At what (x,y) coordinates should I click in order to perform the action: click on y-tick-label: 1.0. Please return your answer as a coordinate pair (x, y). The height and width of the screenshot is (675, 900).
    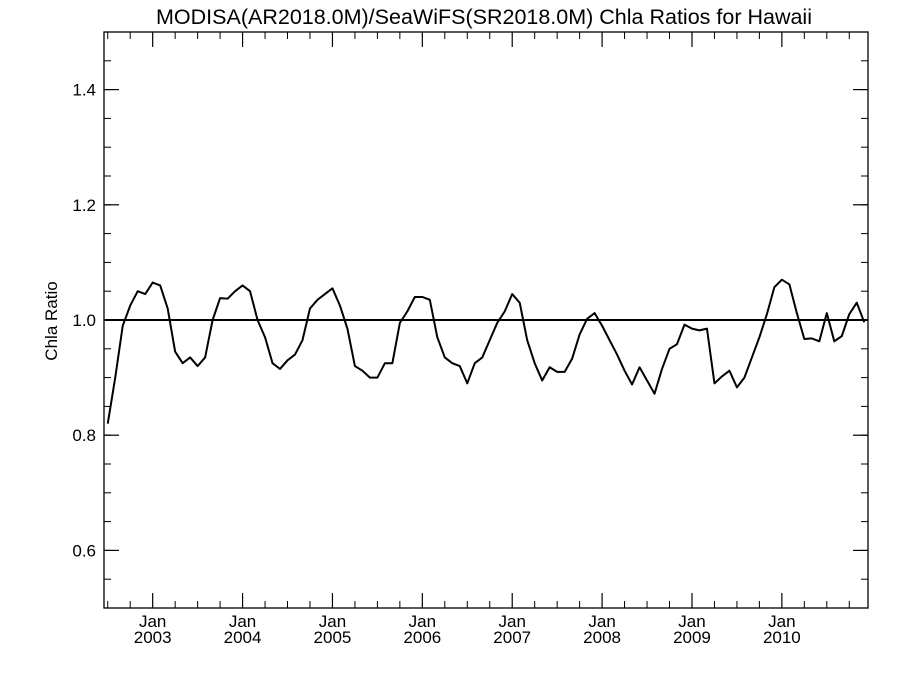
    Looking at the image, I should click on (84, 320).